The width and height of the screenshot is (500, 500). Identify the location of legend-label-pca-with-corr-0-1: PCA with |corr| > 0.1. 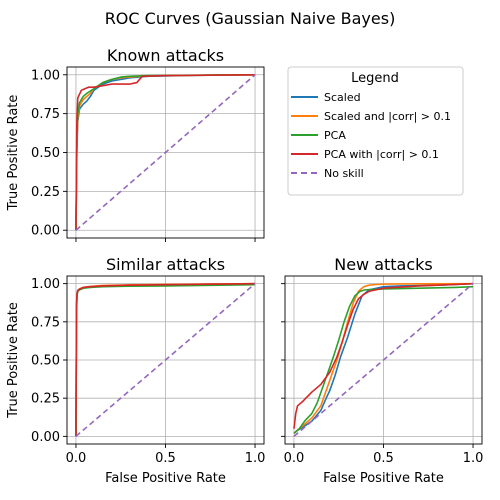
(381, 154).